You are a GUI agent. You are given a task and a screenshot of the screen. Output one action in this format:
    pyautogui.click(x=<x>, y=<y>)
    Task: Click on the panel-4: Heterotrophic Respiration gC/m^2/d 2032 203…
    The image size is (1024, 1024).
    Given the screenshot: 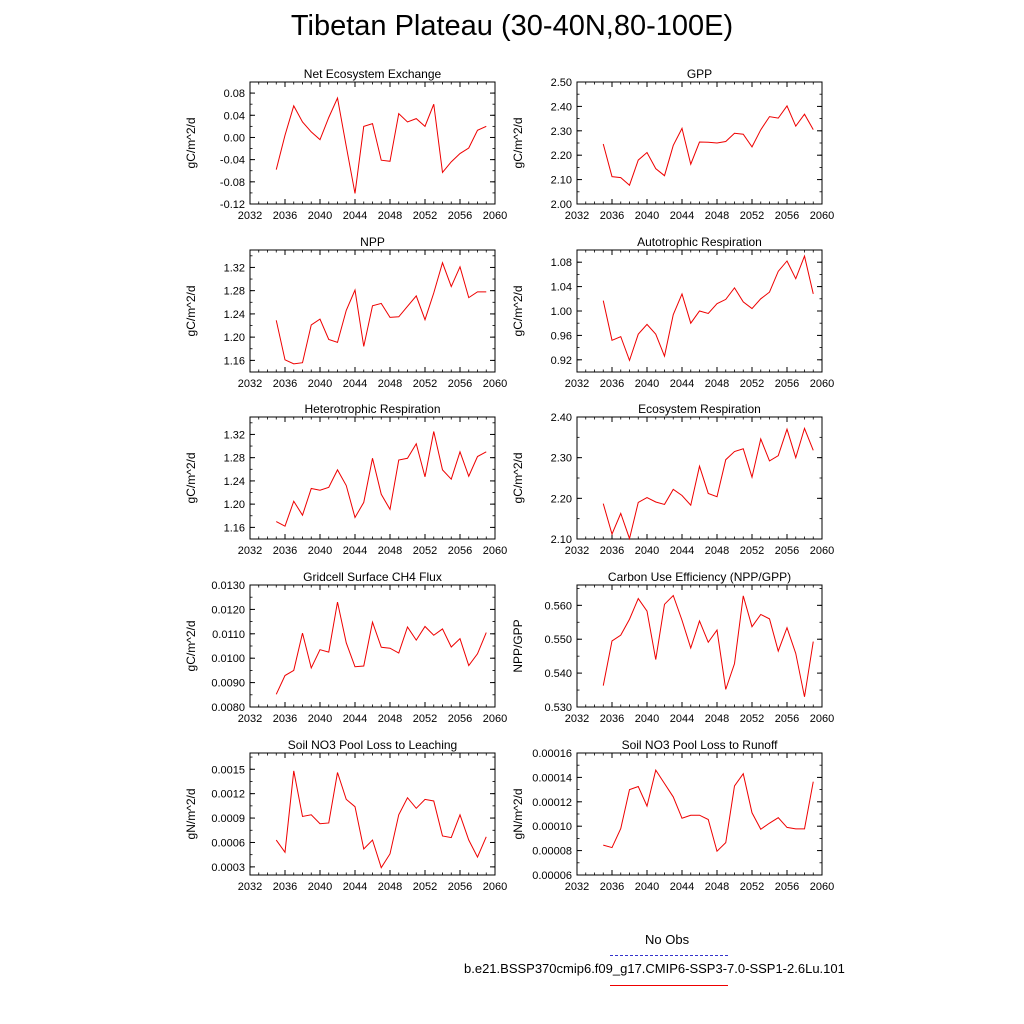 What is the action you would take?
    pyautogui.click(x=345, y=479)
    